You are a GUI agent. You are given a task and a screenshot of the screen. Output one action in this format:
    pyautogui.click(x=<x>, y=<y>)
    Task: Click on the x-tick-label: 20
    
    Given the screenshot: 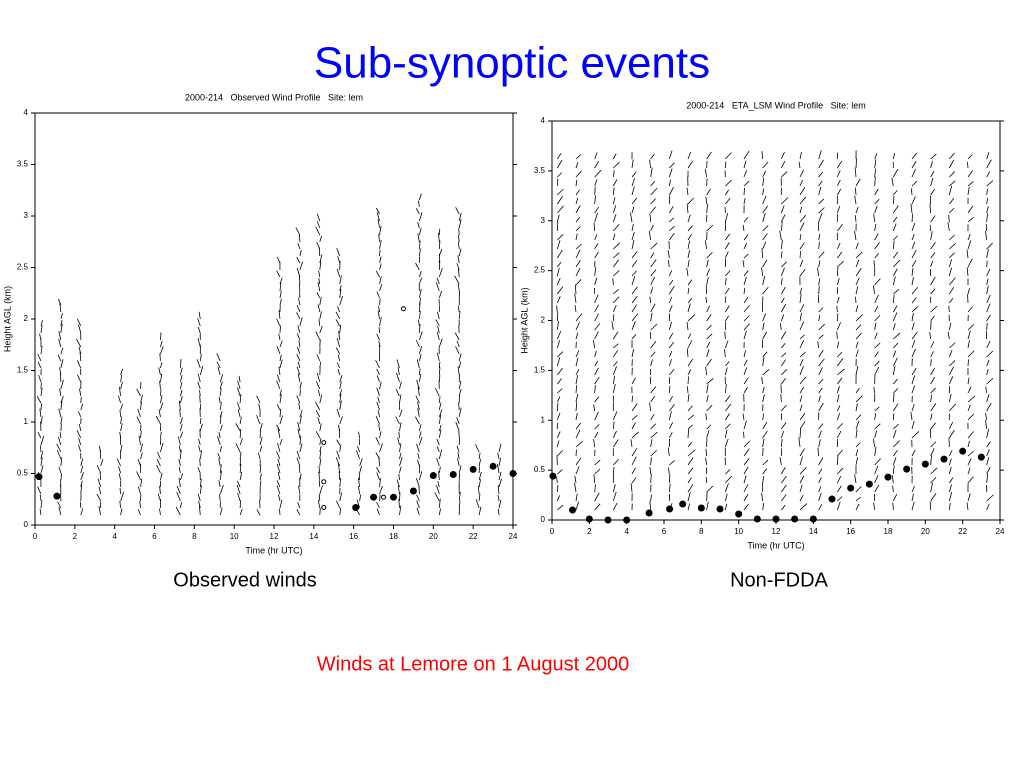 What is the action you would take?
    pyautogui.click(x=925, y=531)
    